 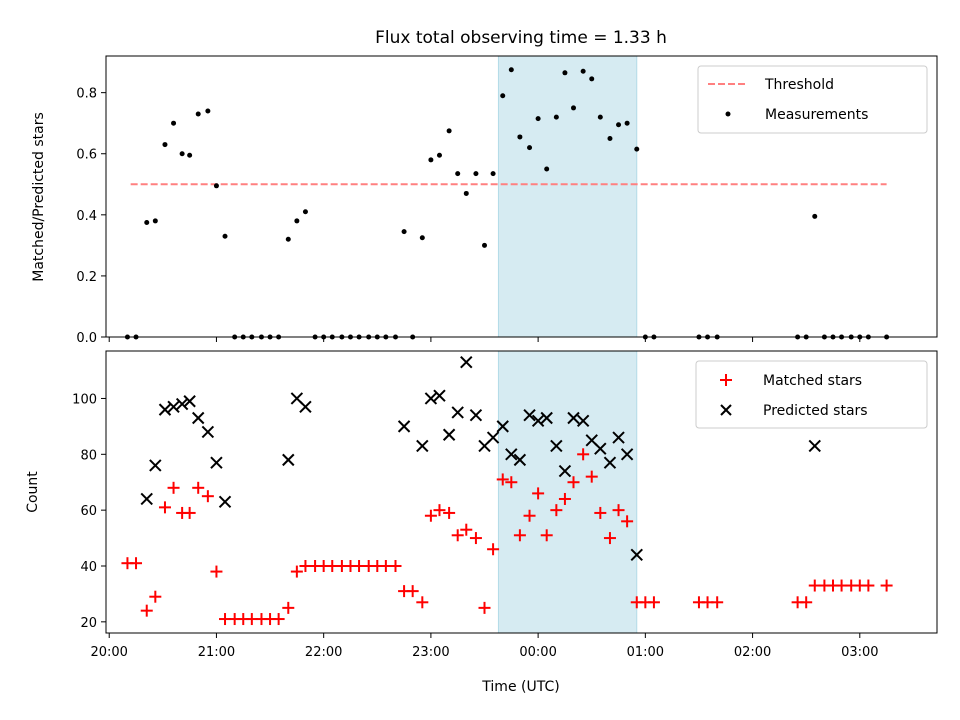 What do you see at coordinates (815, 411) in the screenshot?
I see `legend-predicted-label: Predicted stars` at bounding box center [815, 411].